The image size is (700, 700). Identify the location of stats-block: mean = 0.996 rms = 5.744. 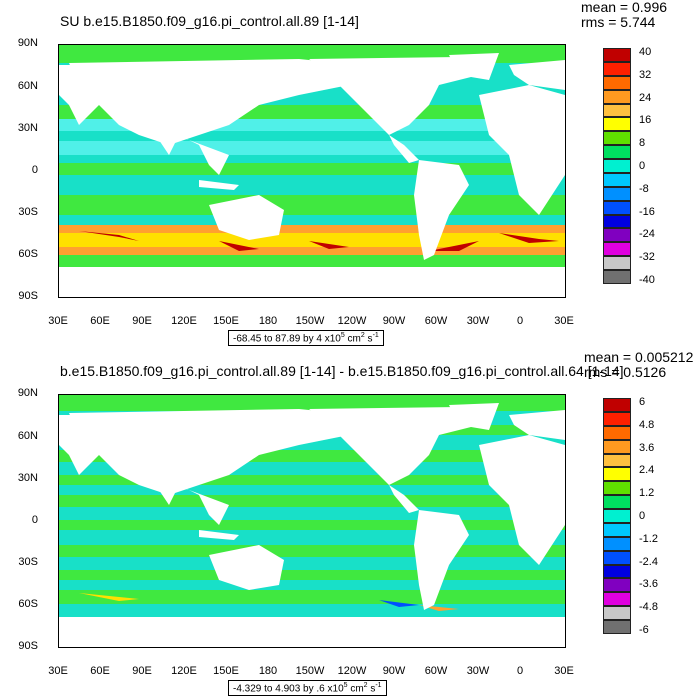
(624, 15).